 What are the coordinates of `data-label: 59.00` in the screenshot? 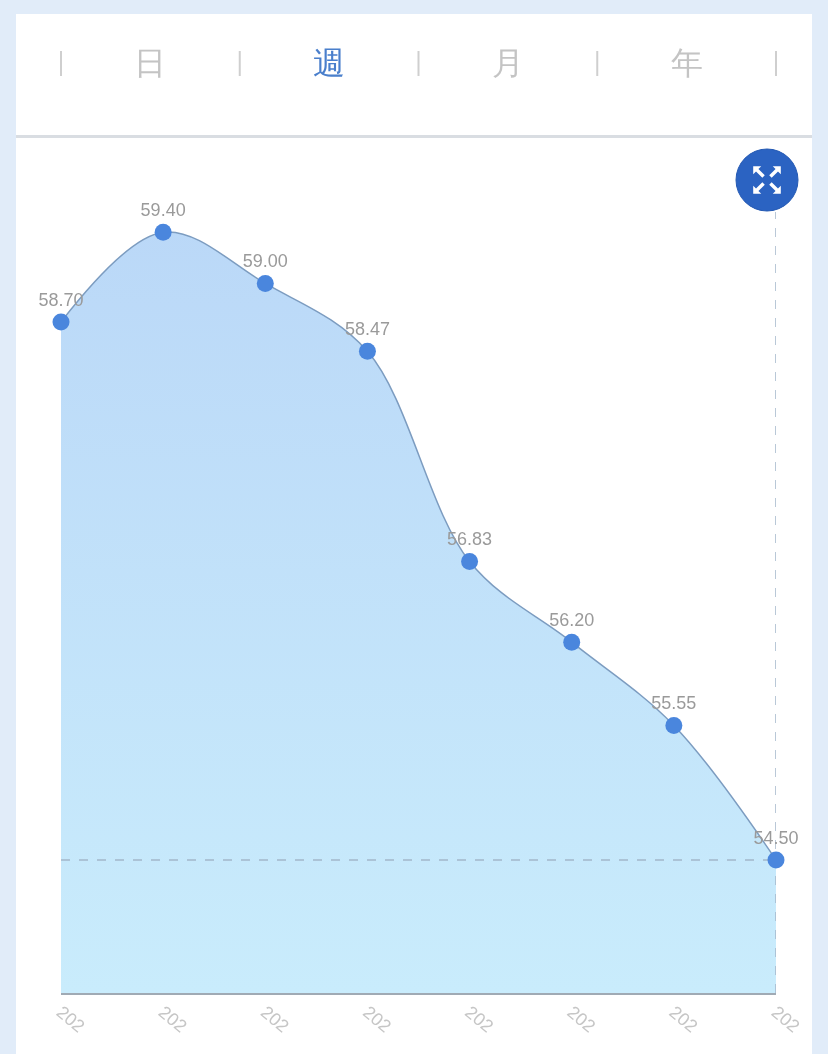 It's located at (265, 261).